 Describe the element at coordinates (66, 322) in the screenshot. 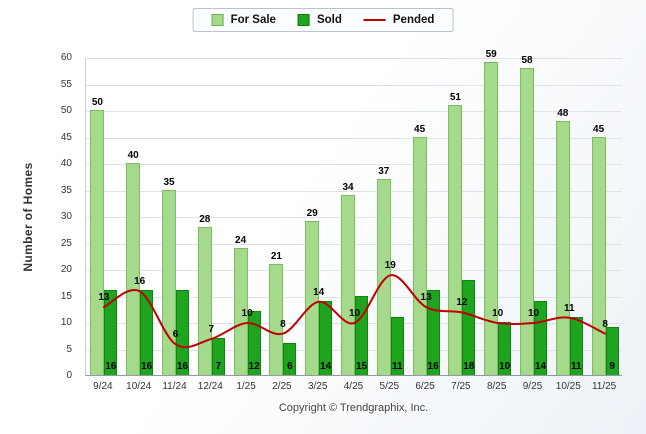

I see `y-tick-label: 10` at that location.